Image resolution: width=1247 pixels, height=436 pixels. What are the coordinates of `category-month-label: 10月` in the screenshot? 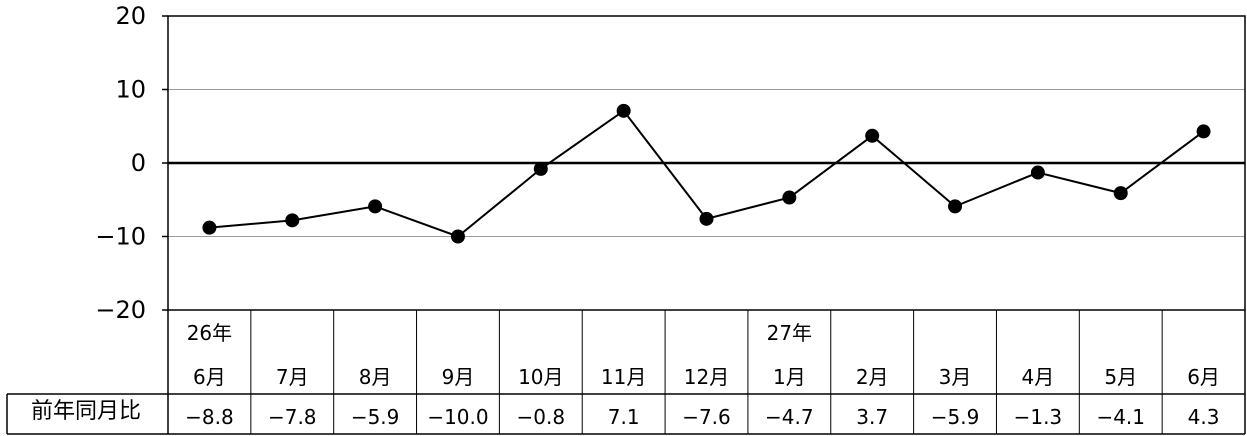 It's located at (540, 377).